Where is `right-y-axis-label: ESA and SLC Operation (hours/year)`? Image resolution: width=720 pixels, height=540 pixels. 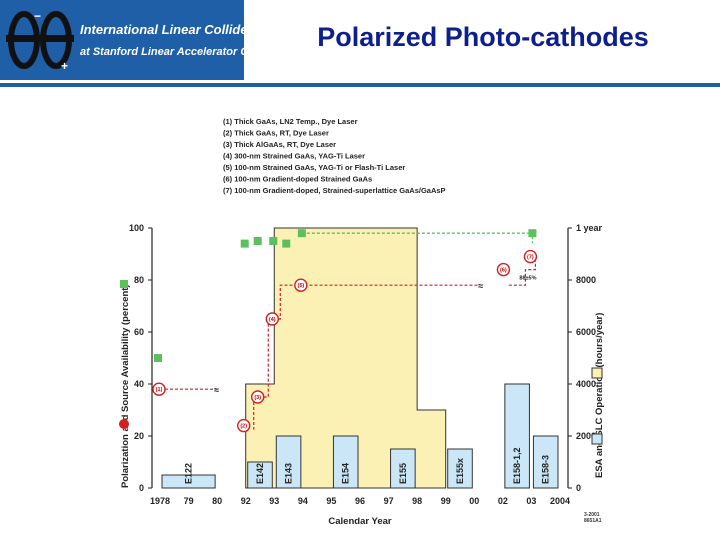
right-y-axis-label: ESA and SLC Operation (hours/year) is located at coordinates (599, 395).